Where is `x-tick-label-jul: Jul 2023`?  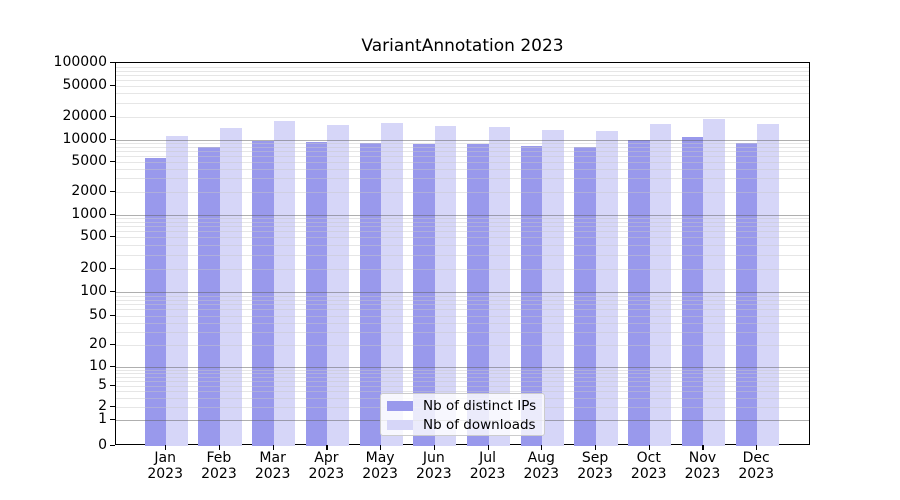
x-tick-label-jul: Jul 2023 is located at coordinates (488, 466).